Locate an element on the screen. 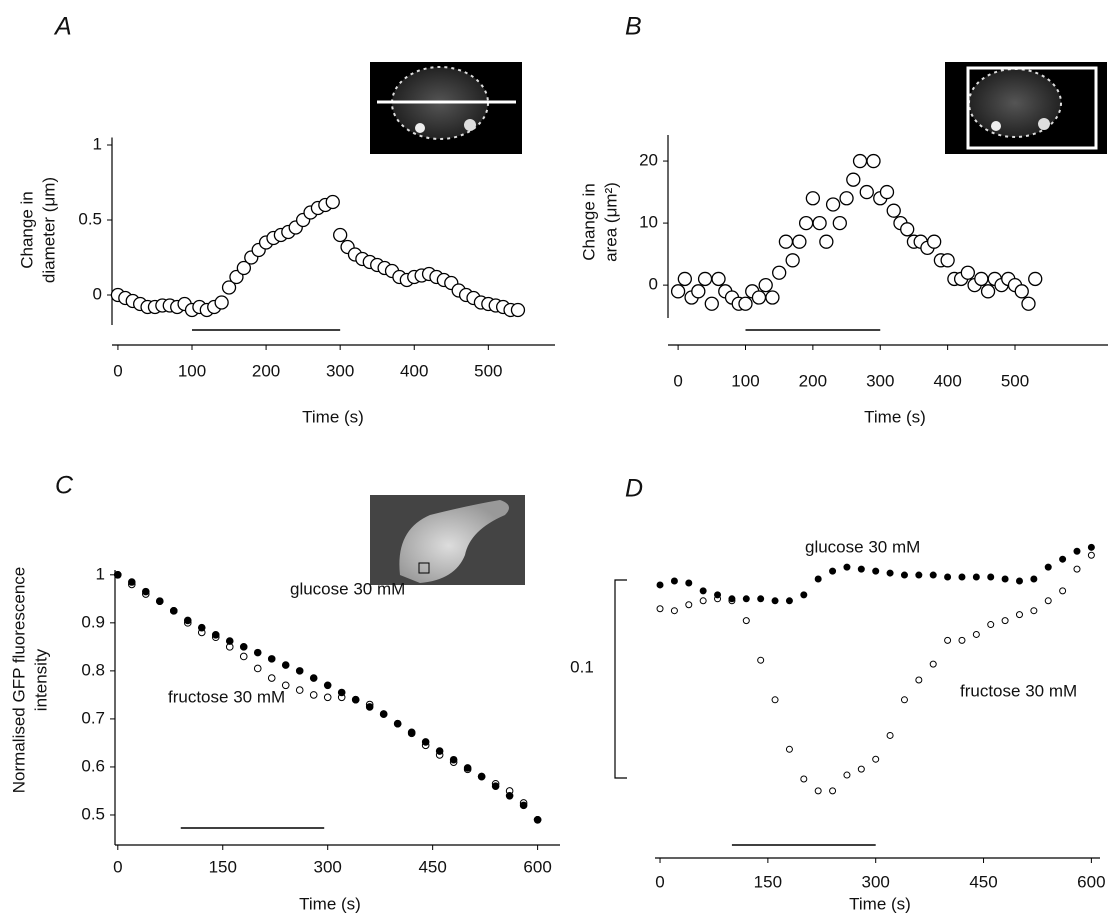 The width and height of the screenshot is (1118, 917). series-label: glucose 30 mM is located at coordinates (862, 546).